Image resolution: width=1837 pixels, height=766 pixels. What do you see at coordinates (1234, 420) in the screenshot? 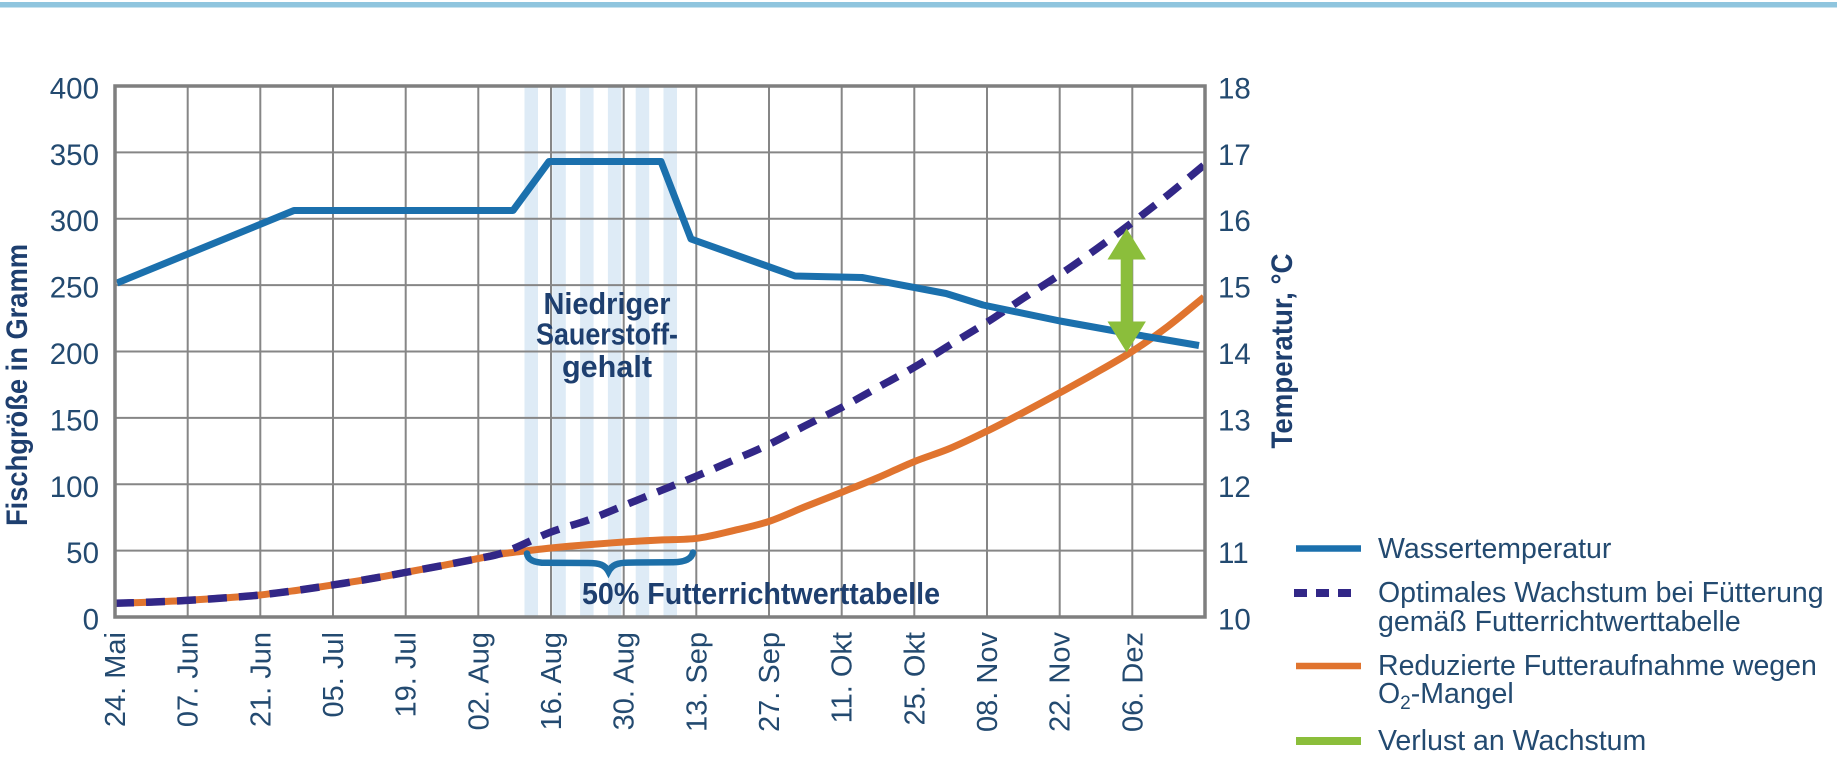
I see `svg-text: 13` at bounding box center [1234, 420].